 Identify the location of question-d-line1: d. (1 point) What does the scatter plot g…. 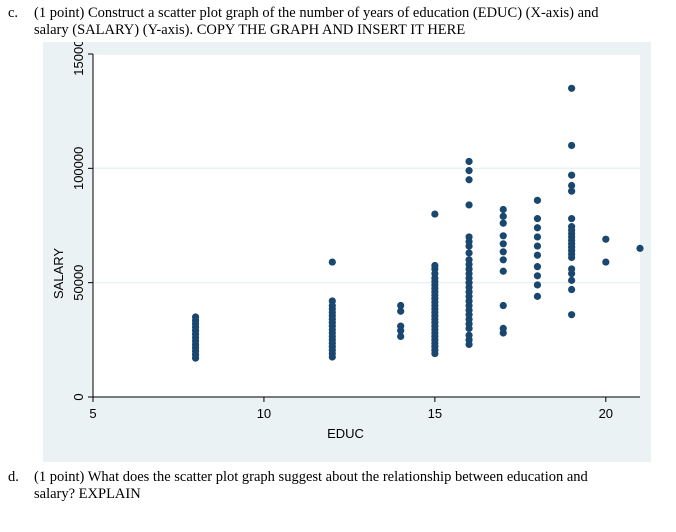
(298, 477).